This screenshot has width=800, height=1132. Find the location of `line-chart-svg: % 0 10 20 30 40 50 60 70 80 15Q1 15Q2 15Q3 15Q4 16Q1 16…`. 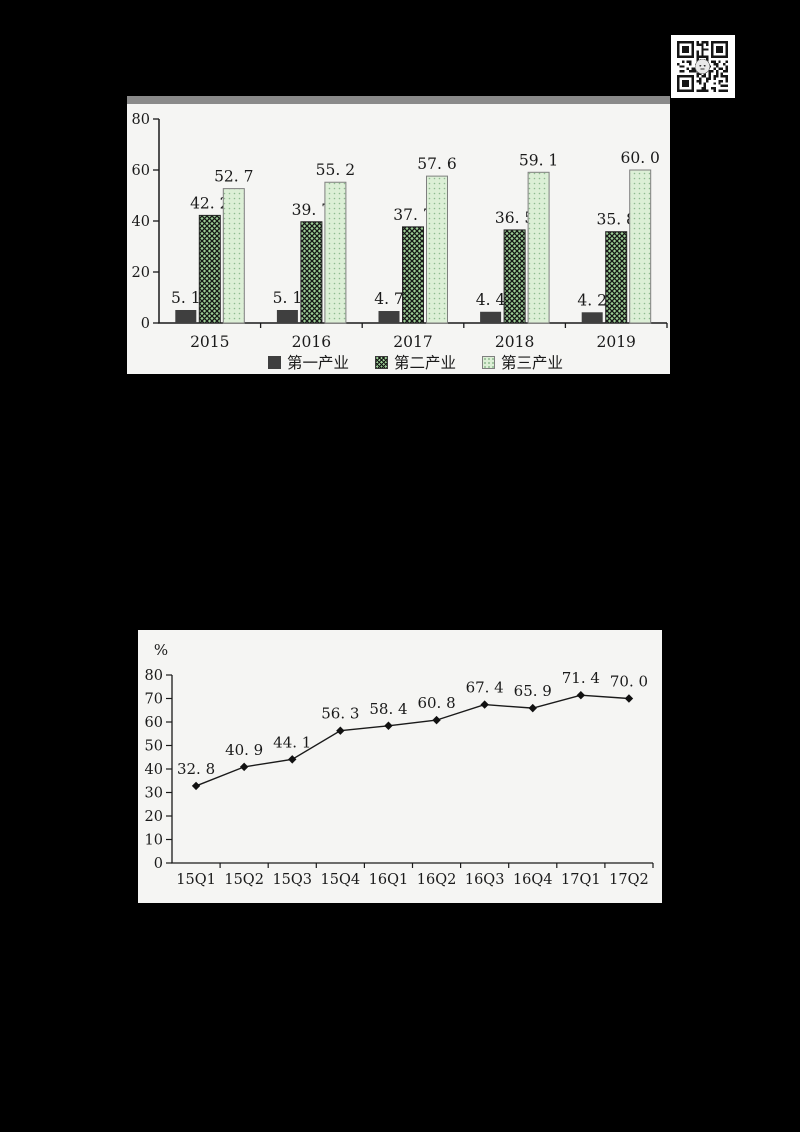

line-chart-svg: % 0 10 20 30 40 50 60 70 80 15Q1 15Q2 15Q3 15Q4 16Q1 16… is located at coordinates (399, 764).